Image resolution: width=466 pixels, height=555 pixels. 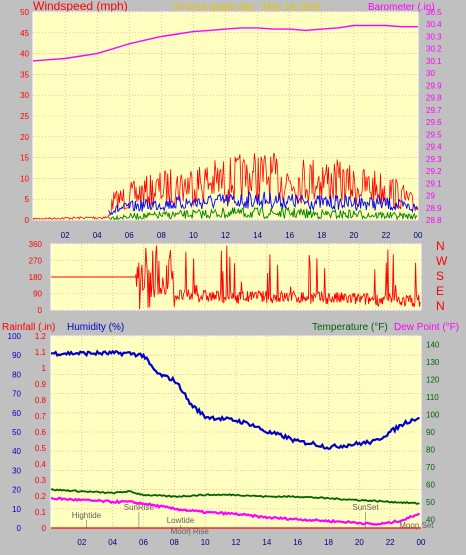 I want to click on humidity-line, so click(x=235, y=399).